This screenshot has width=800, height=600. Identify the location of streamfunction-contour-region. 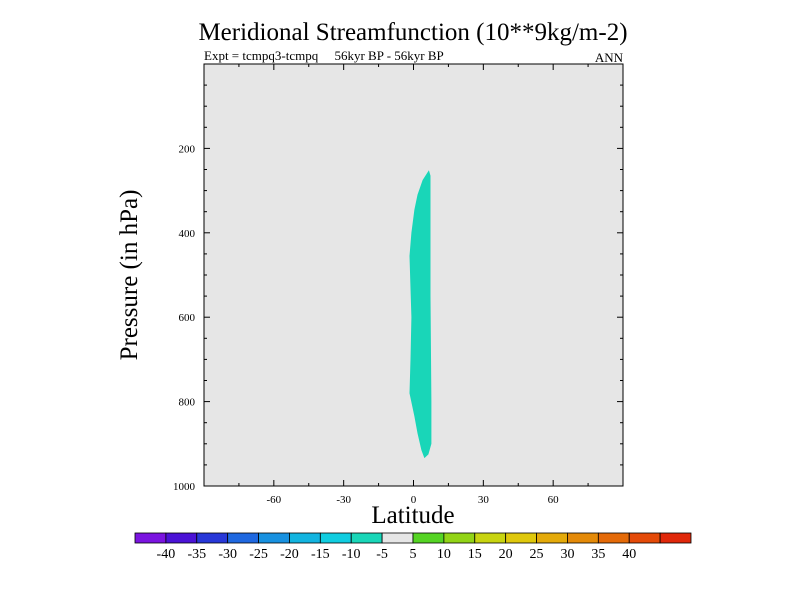
(420, 314).